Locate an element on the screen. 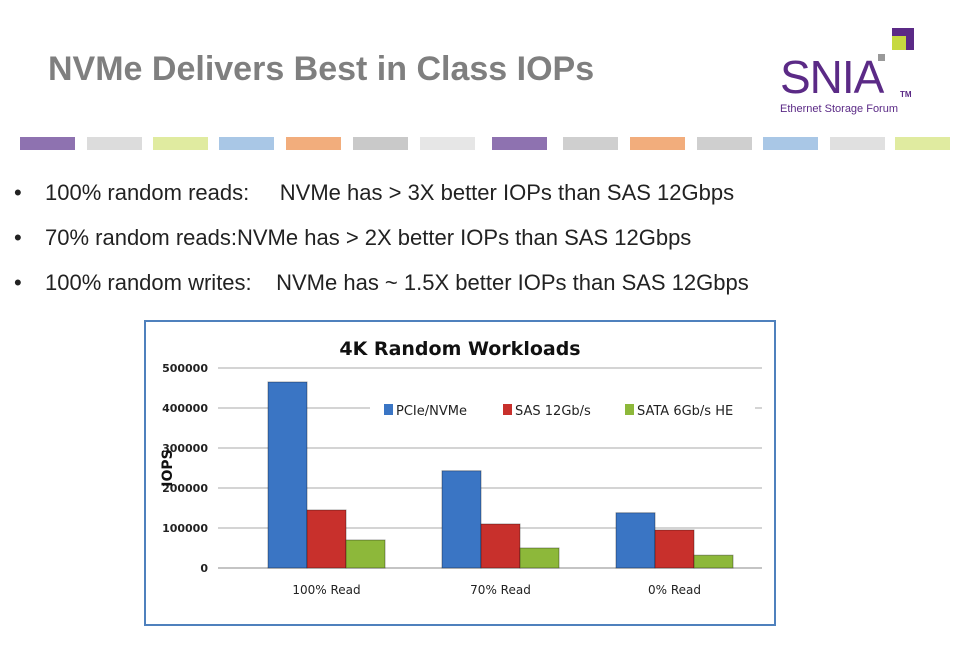  y-tick-label: 500000 is located at coordinates (185, 368).